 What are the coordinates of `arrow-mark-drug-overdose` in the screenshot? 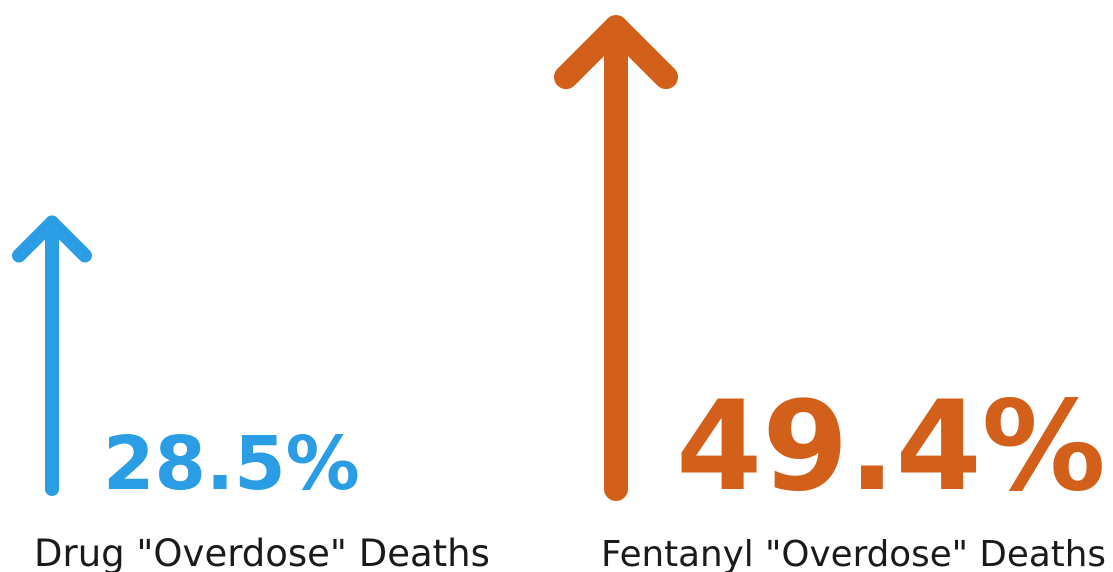 It's located at (52, 355).